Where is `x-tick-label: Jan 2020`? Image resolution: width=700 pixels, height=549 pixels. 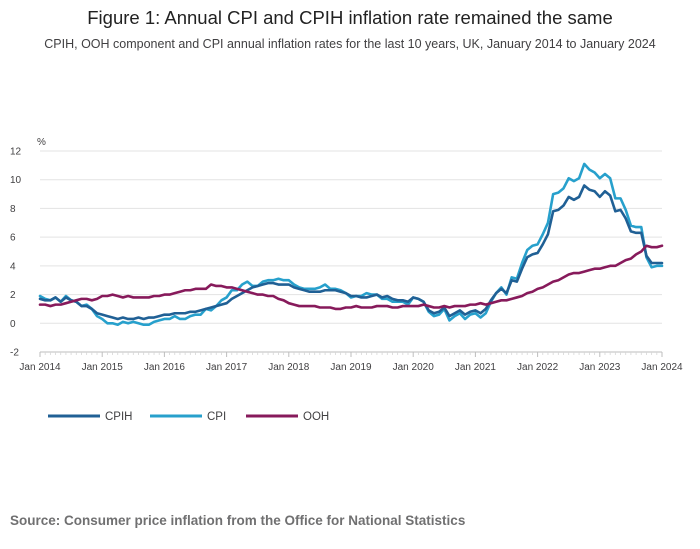
x-tick-label: Jan 2020 is located at coordinates (414, 367).